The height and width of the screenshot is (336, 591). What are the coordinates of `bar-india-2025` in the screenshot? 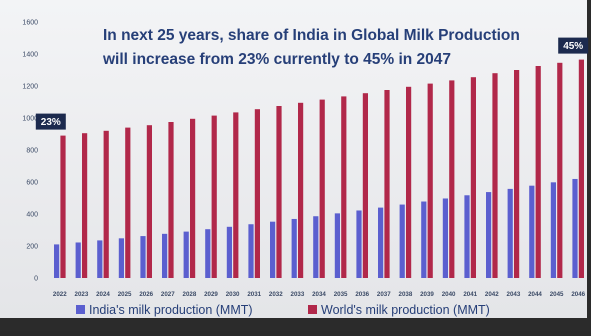 It's located at (121, 258).